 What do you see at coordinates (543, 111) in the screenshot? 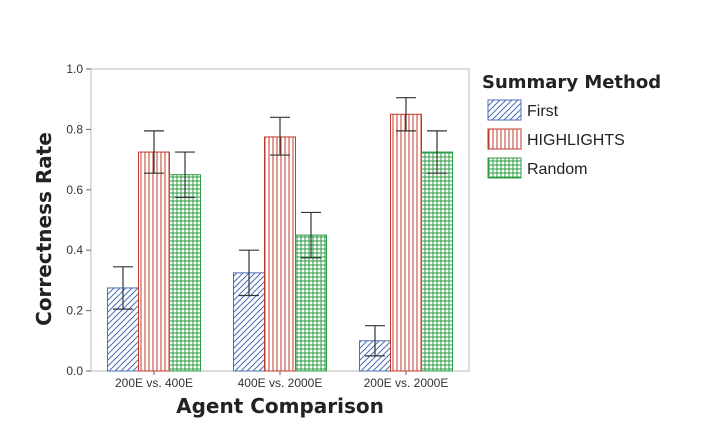
I see `legend-label-first: First` at bounding box center [543, 111].